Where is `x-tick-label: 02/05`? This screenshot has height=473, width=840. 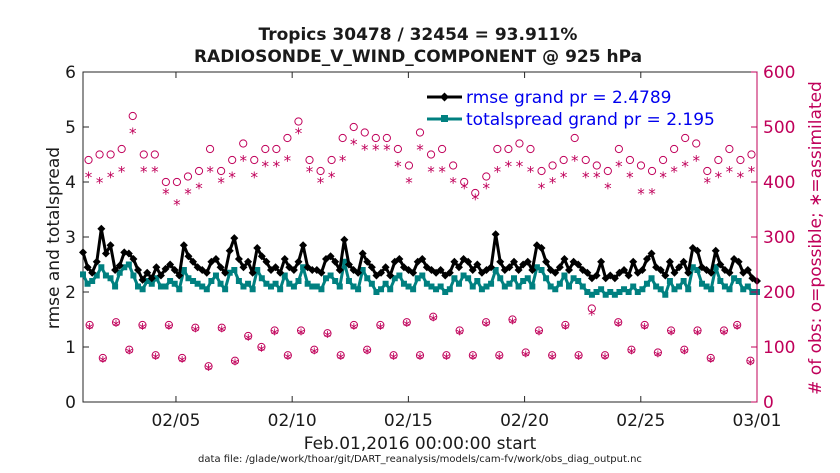 x-tick-label: 02/05 is located at coordinates (175, 421).